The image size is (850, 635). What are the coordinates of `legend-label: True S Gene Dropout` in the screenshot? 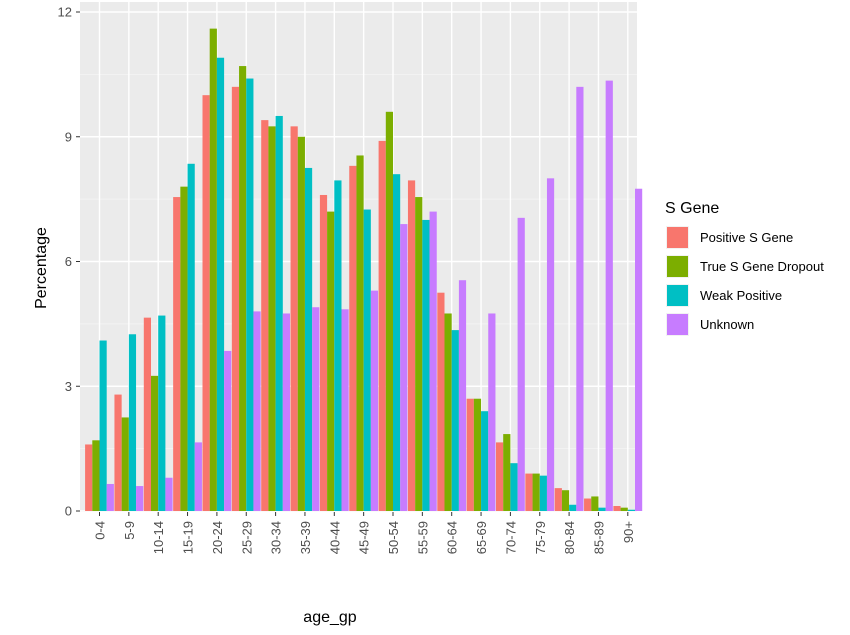 It's located at (762, 266).